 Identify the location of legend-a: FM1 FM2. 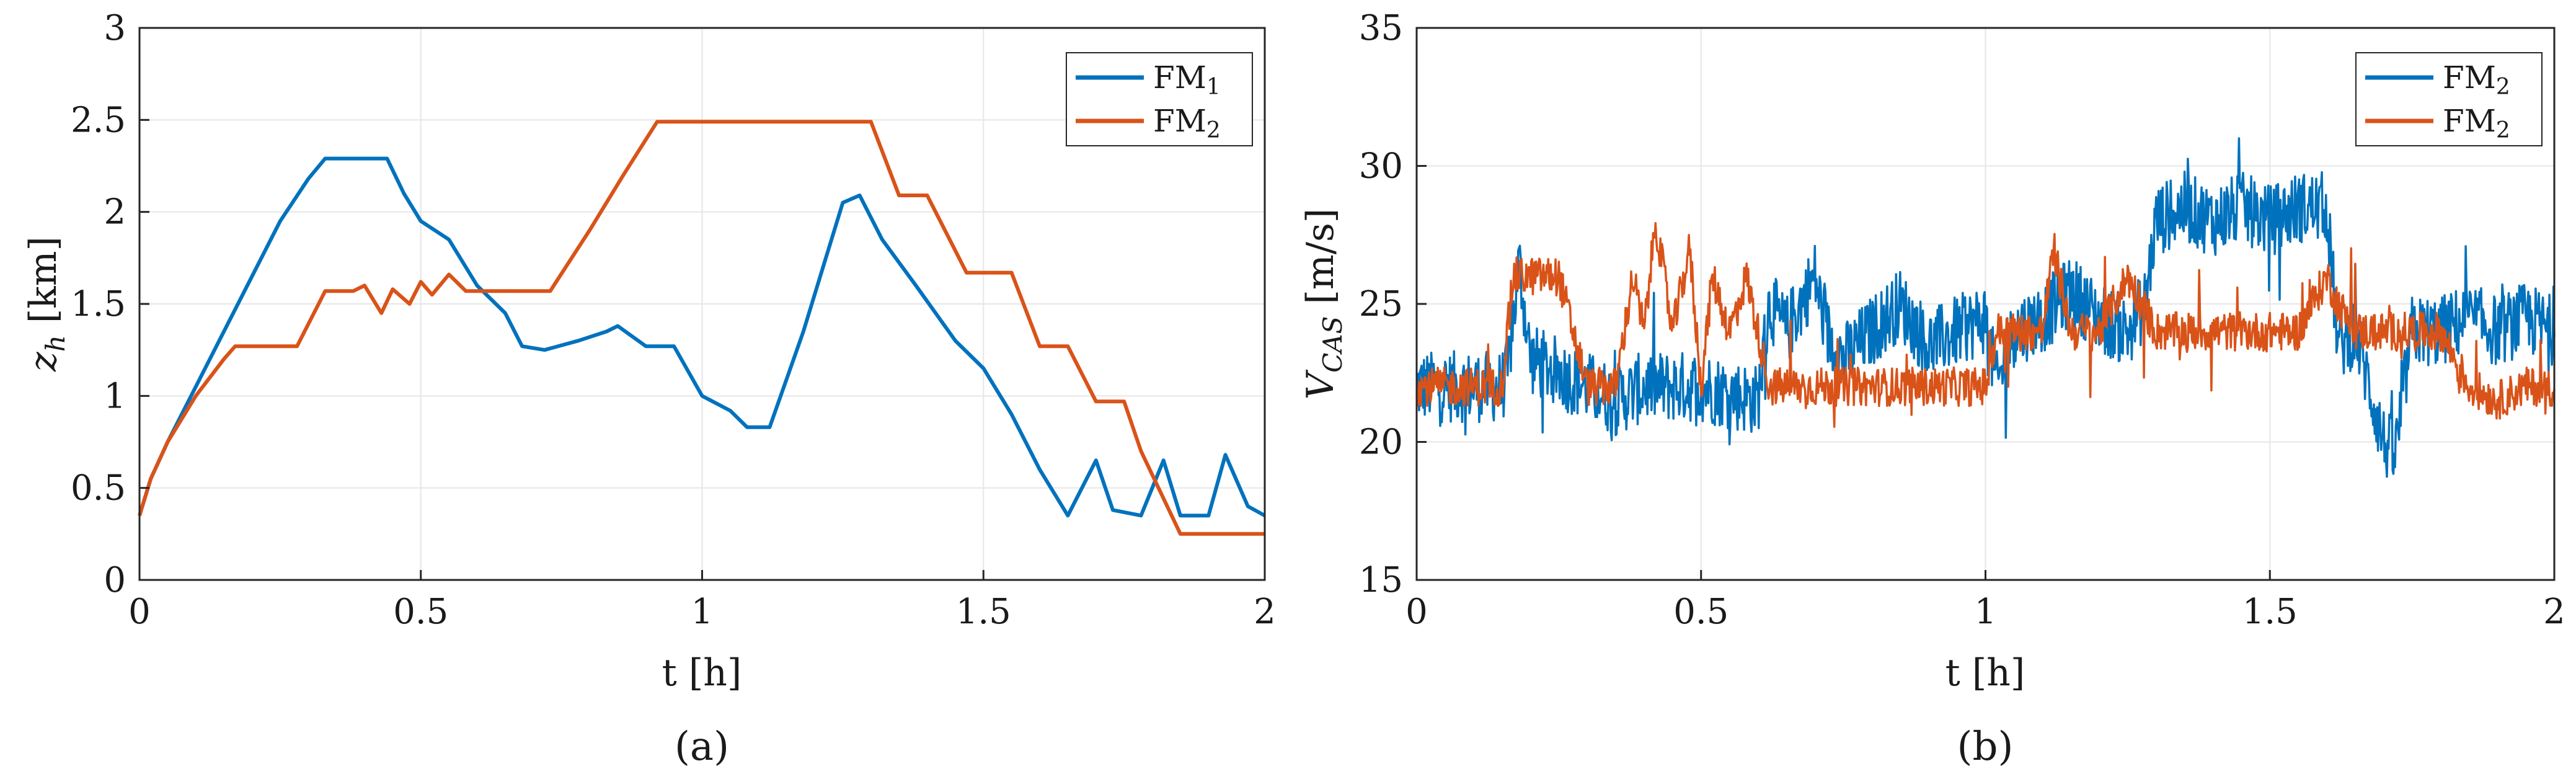
(1159, 99).